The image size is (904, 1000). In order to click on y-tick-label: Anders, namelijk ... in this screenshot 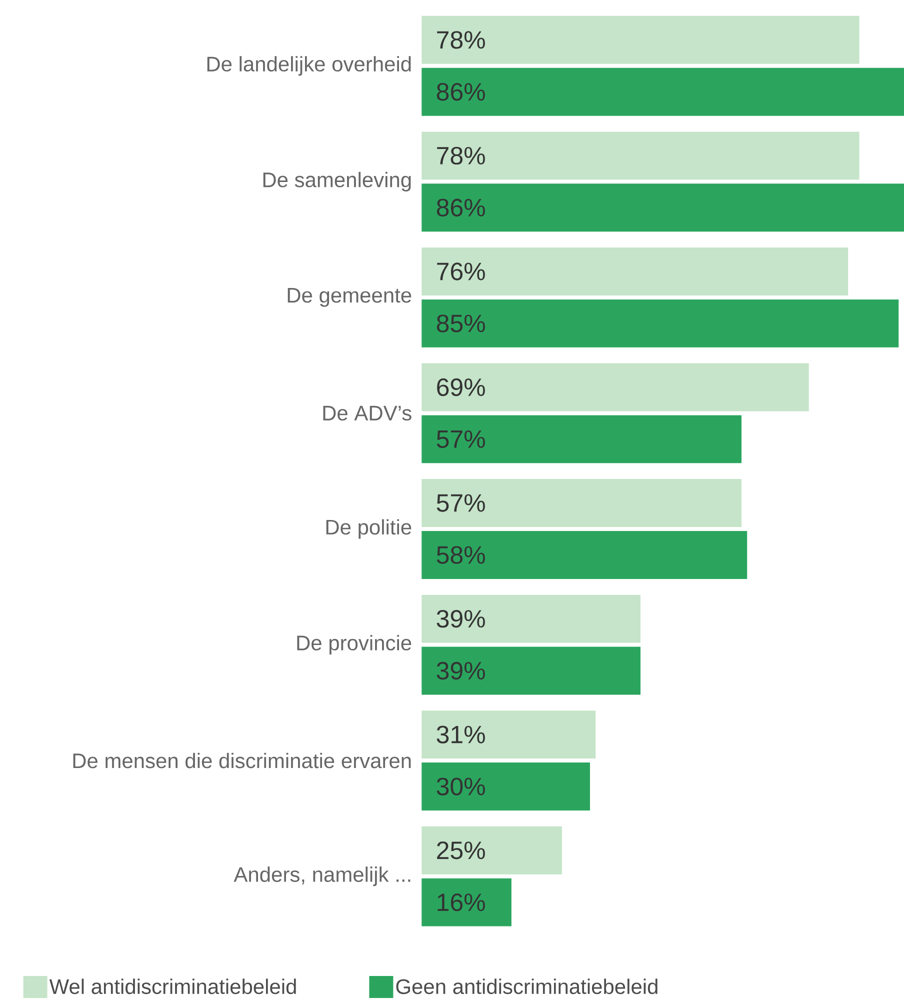, I will do `click(322, 876)`.